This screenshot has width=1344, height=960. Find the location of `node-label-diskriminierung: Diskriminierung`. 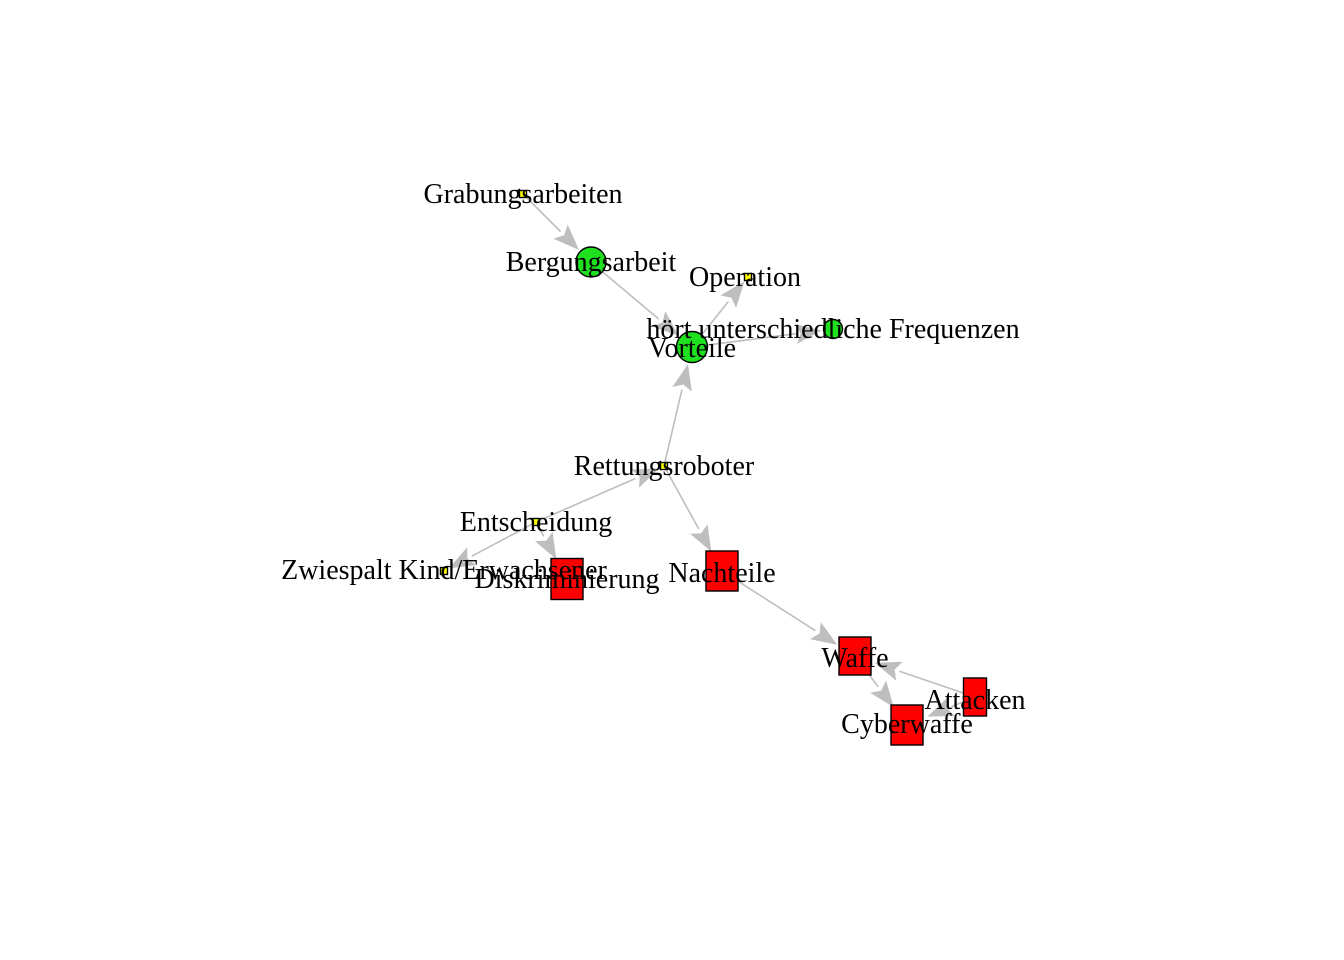

node-label-diskriminierung: Diskriminierung is located at coordinates (566, 579).